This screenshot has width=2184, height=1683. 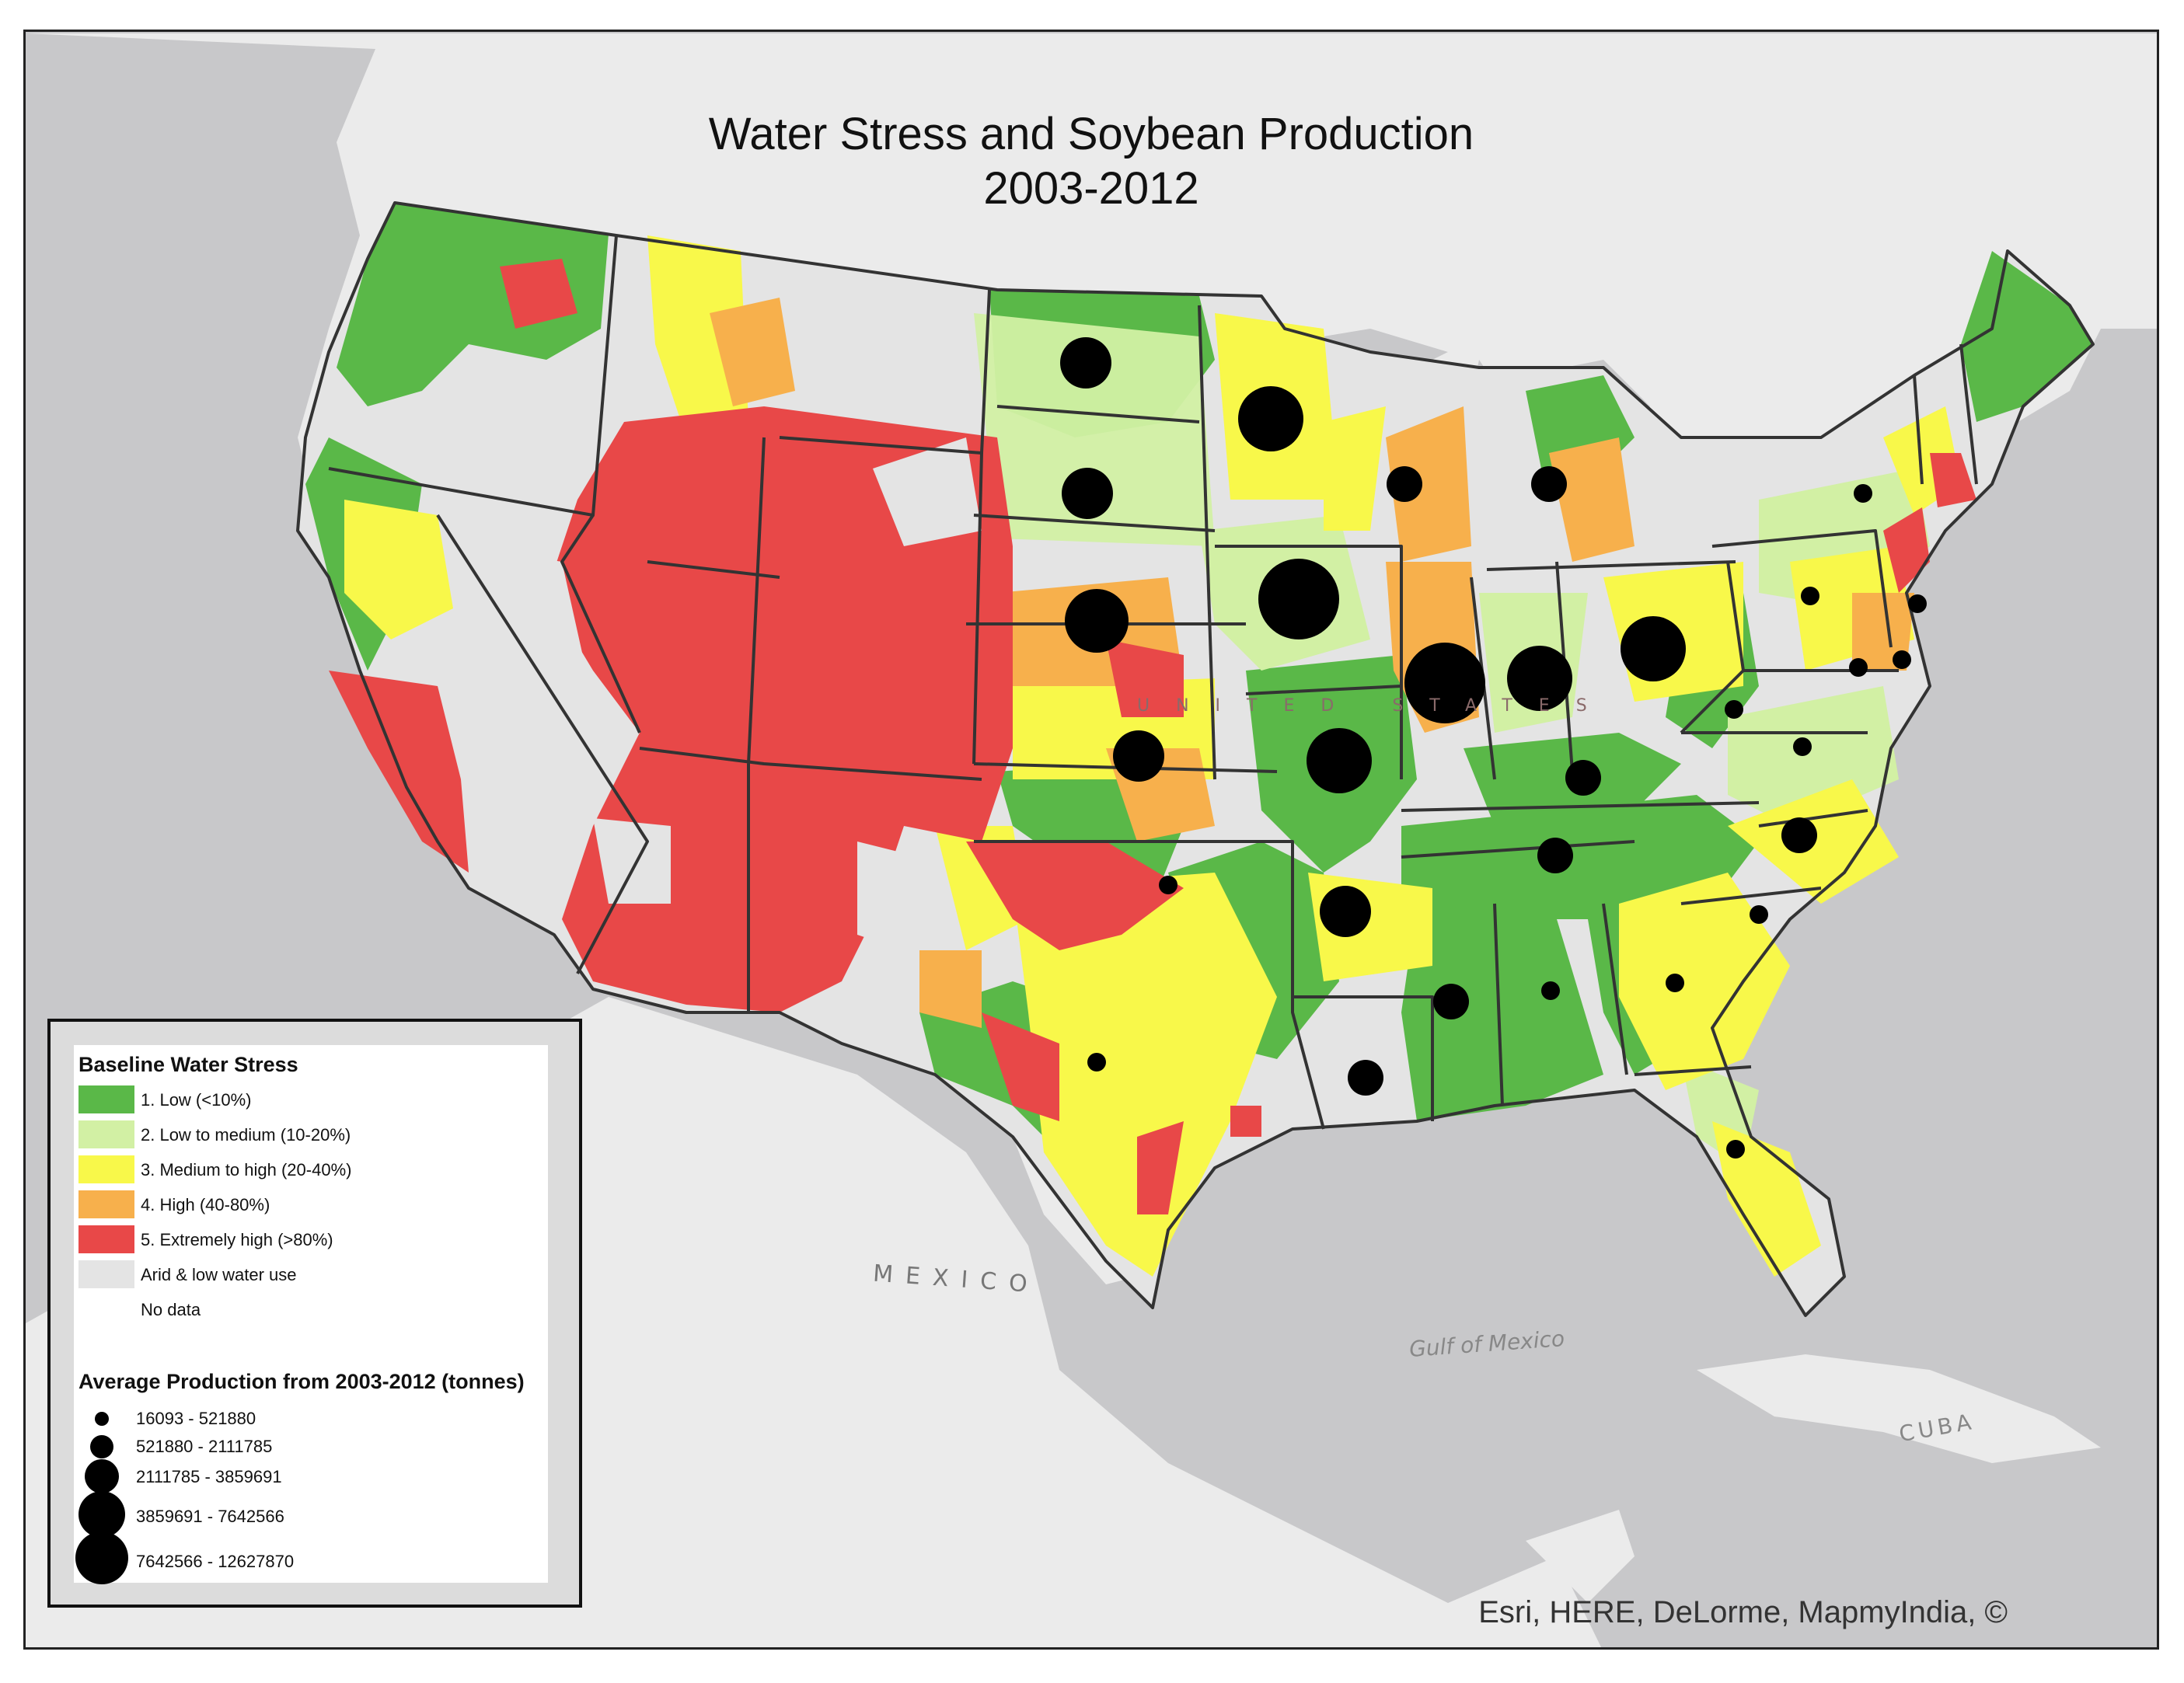 I want to click on legend-stress-row: 1. Low (<10%), so click(x=312, y=1099).